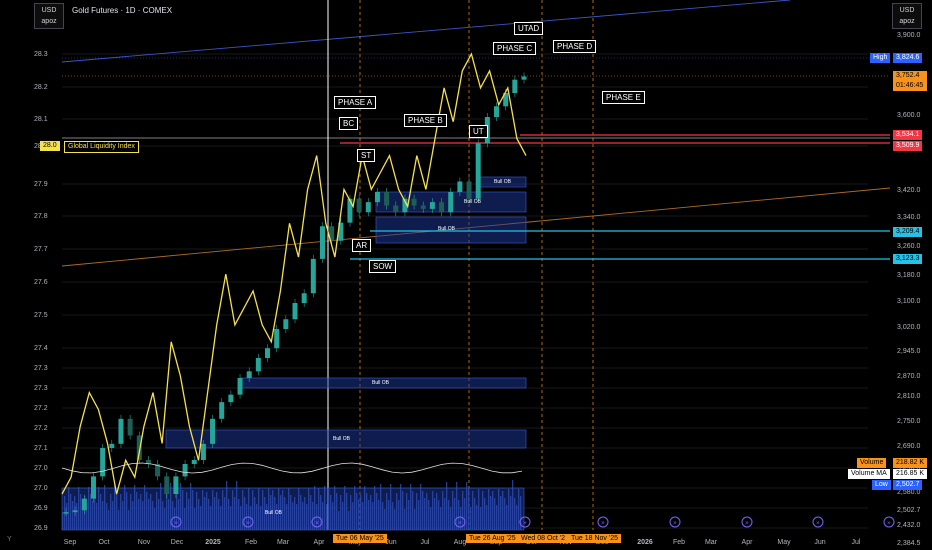 The width and height of the screenshot is (932, 550). Describe the element at coordinates (41, 119) in the screenshot. I see `left-axis-tick: 28.1` at that location.